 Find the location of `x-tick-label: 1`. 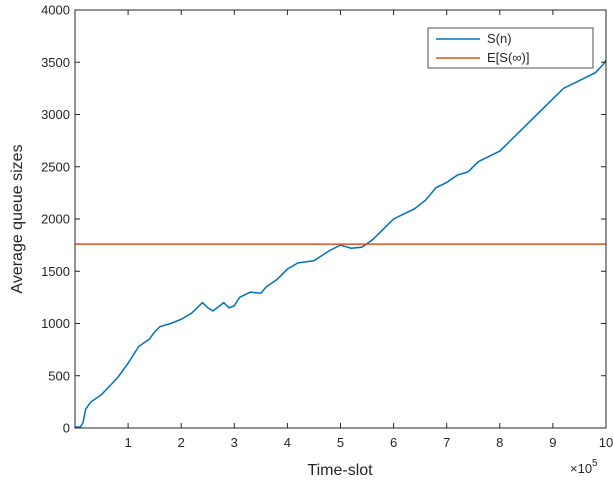

x-tick-label: 1 is located at coordinates (127, 442).